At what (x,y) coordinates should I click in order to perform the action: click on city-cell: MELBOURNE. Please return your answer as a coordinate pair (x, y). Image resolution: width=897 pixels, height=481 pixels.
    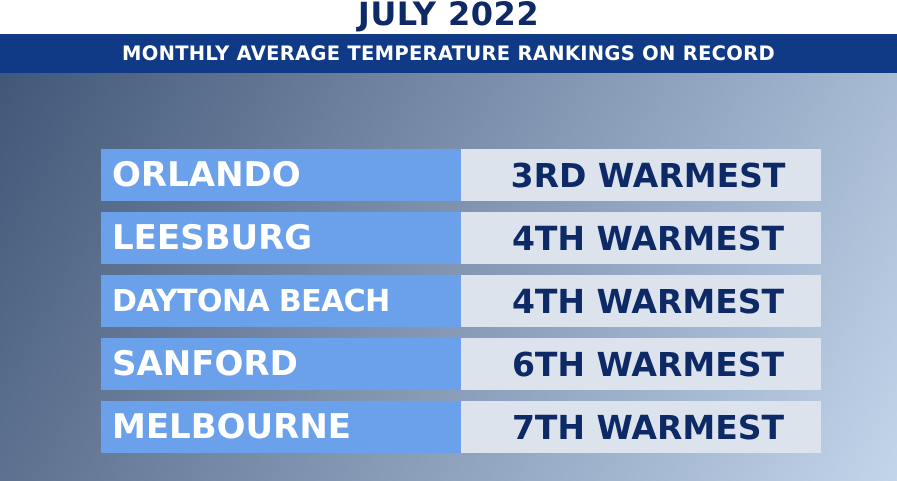
    Looking at the image, I should click on (281, 427).